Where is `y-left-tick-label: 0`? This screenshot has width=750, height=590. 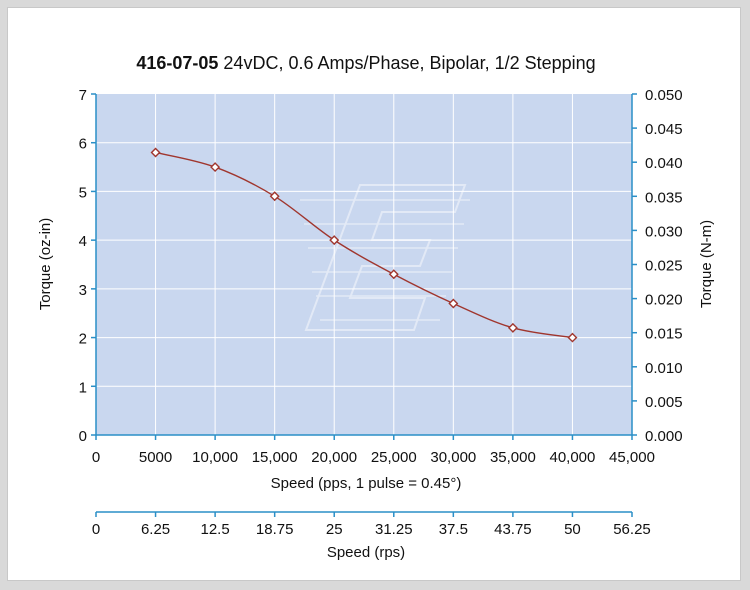 y-left-tick-label: 0 is located at coordinates (83, 436).